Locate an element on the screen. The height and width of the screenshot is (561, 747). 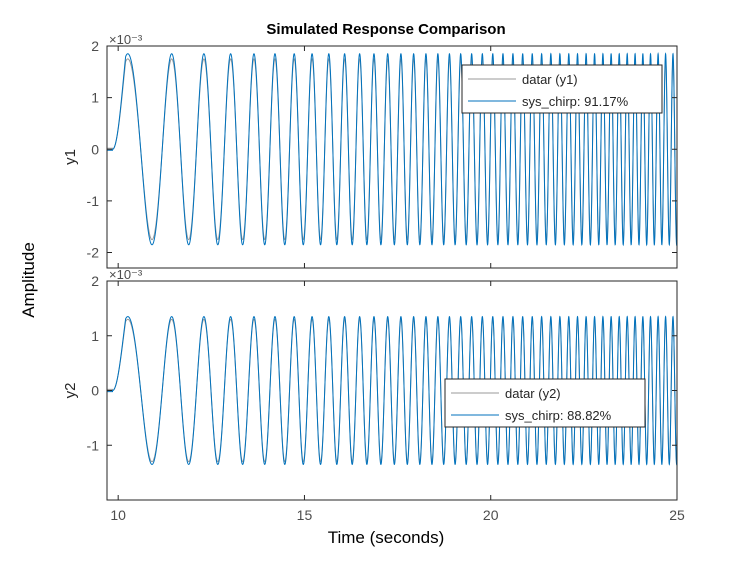
legend-label: datar (y2) is located at coordinates (533, 393).